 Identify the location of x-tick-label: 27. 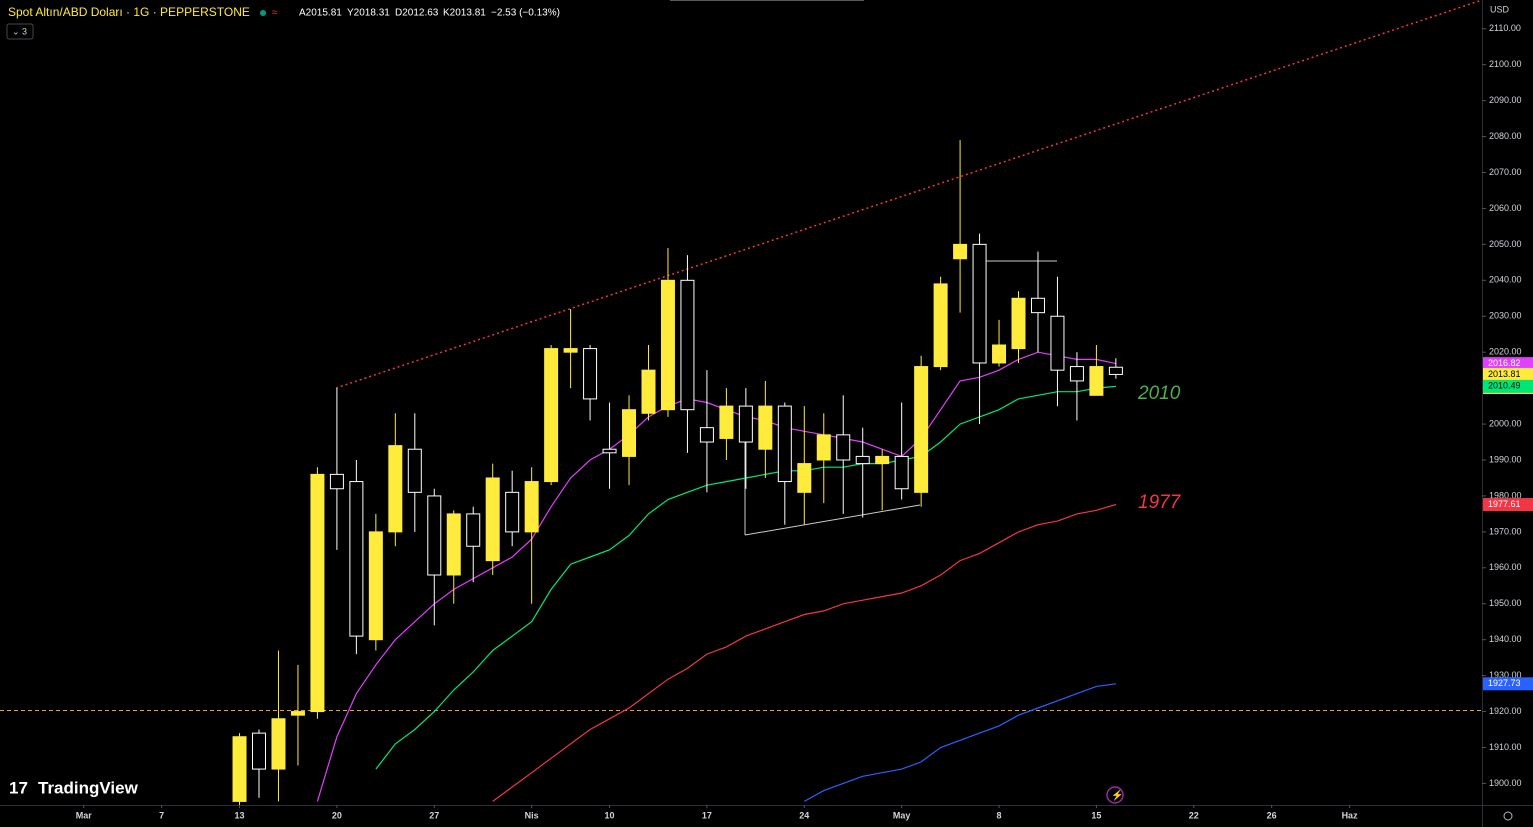
(434, 815).